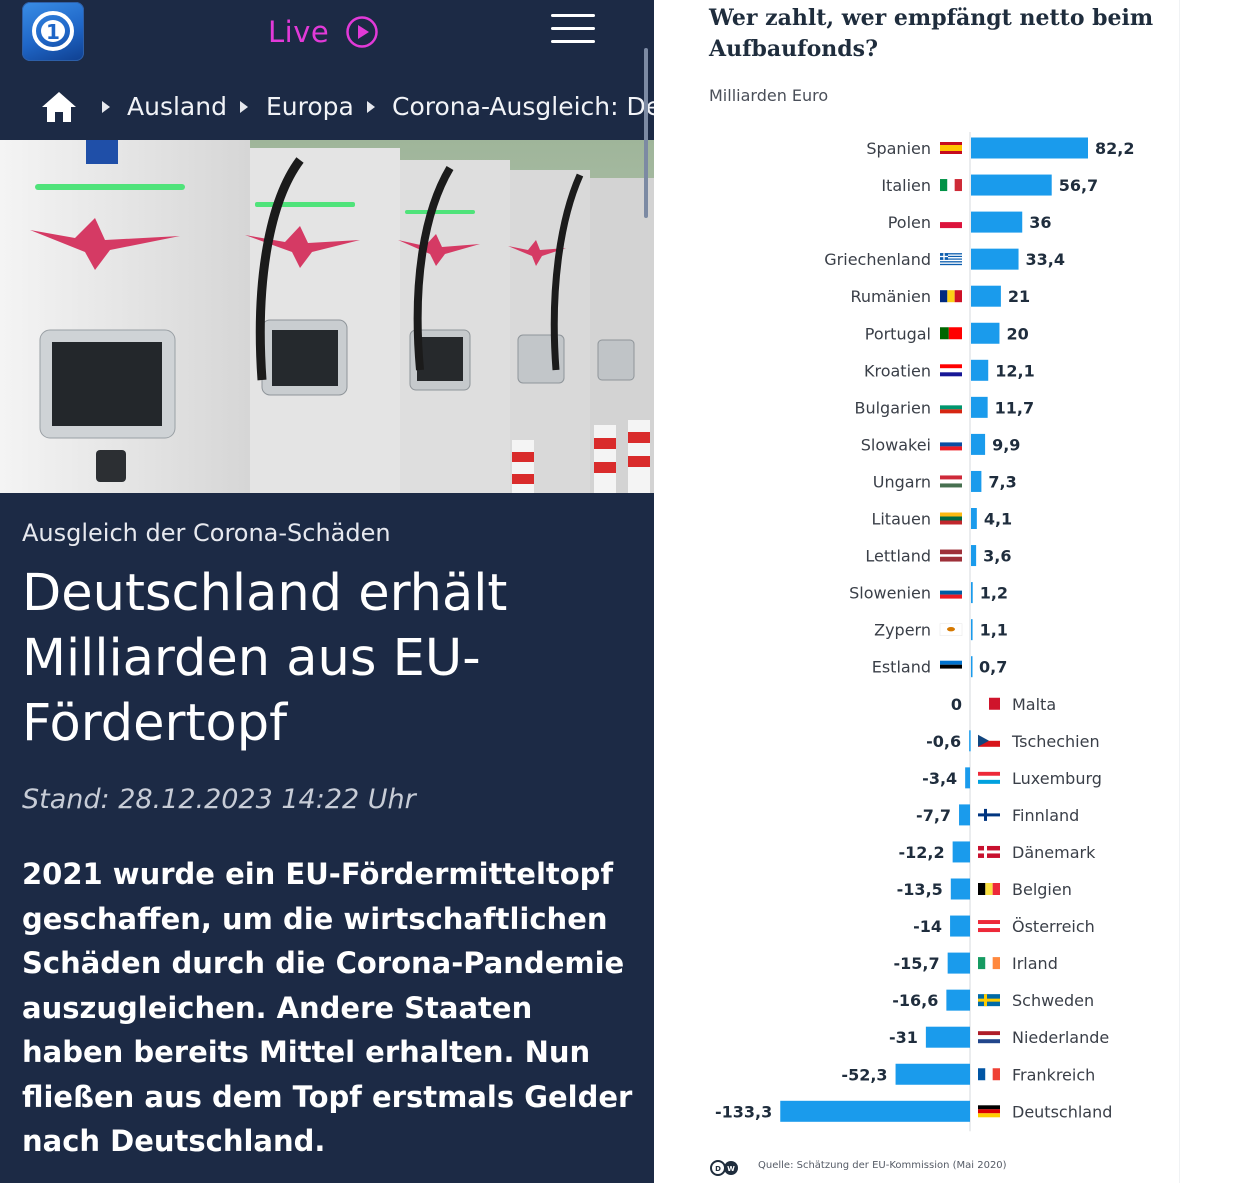 The height and width of the screenshot is (1183, 1250). I want to click on chart-category-label: Ungarn, so click(902, 481).